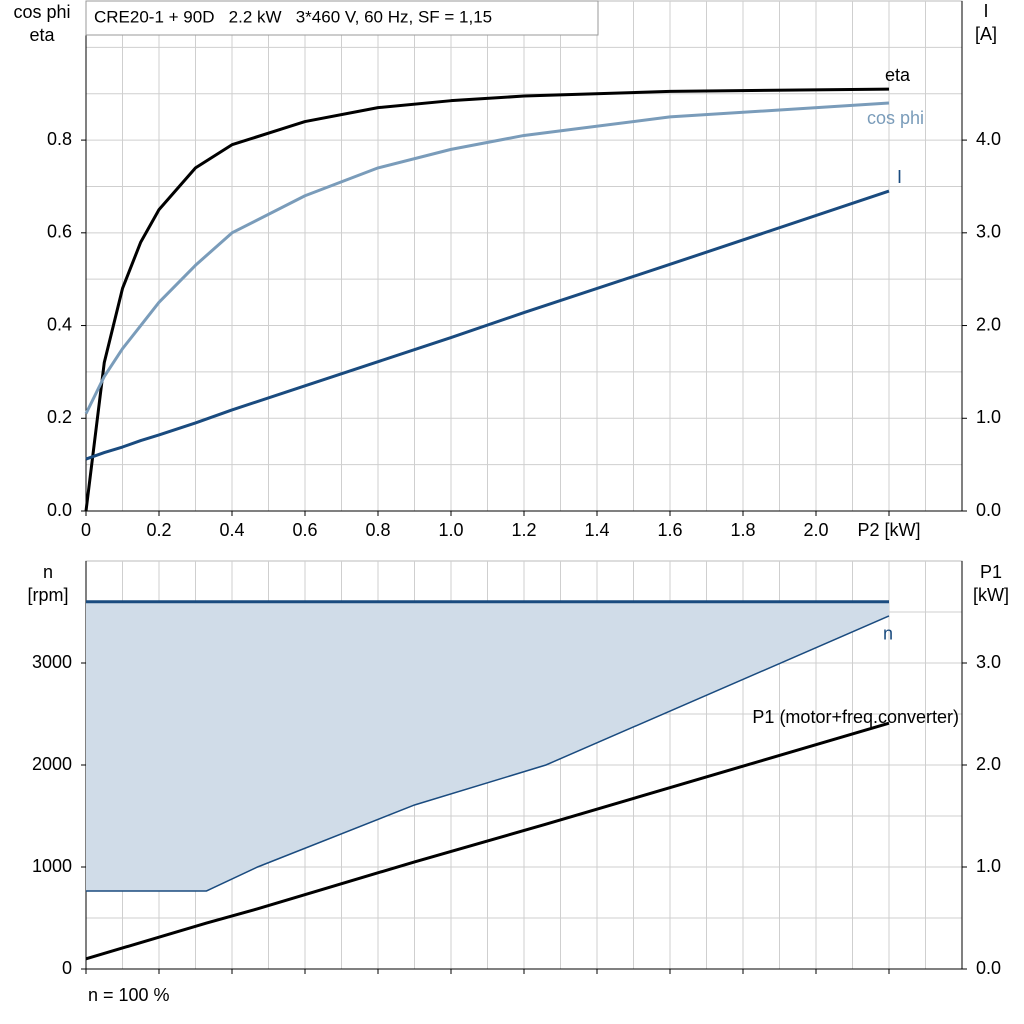 This screenshot has height=1024, width=1024. Describe the element at coordinates (898, 75) in the screenshot. I see `series-label: eta` at that location.